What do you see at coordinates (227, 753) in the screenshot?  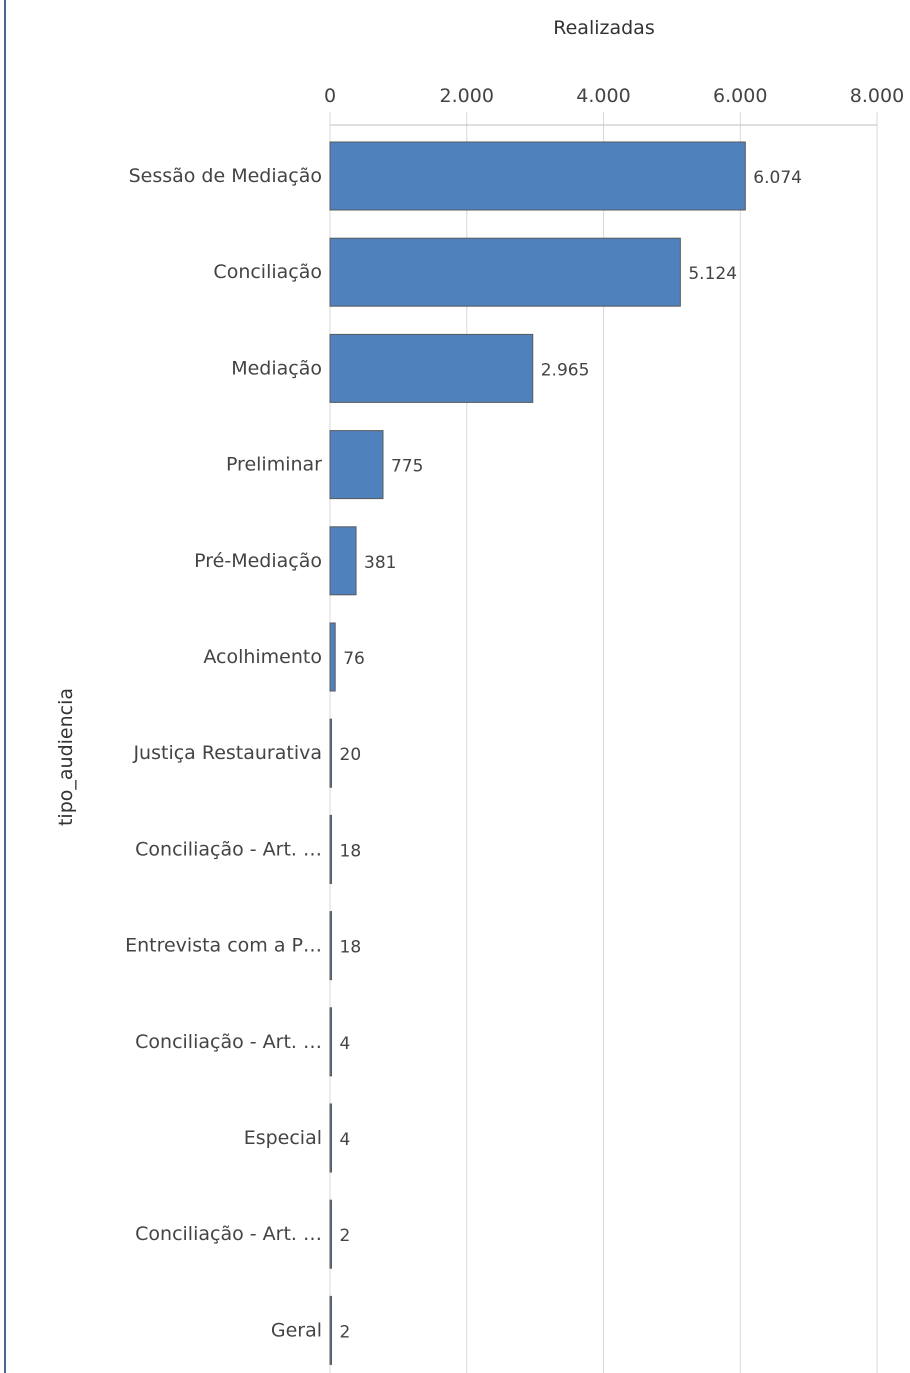 I see `category-label: Justiça Restaurativa` at bounding box center [227, 753].